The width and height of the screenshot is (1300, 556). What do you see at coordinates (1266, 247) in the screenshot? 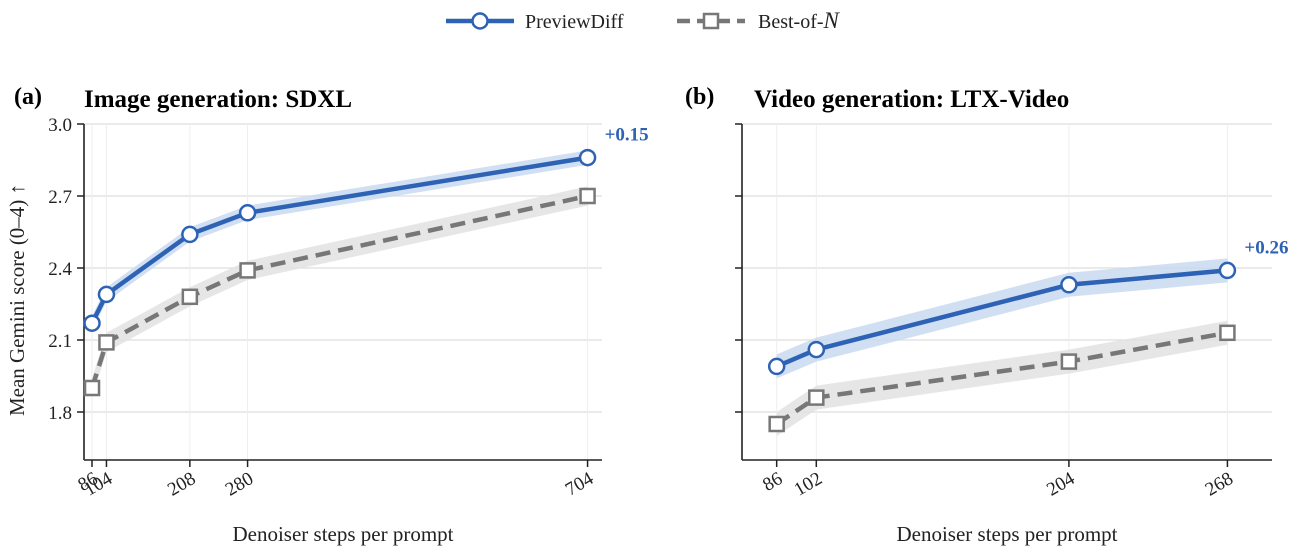
I see `annotation-delta: +0.26` at bounding box center [1266, 247].